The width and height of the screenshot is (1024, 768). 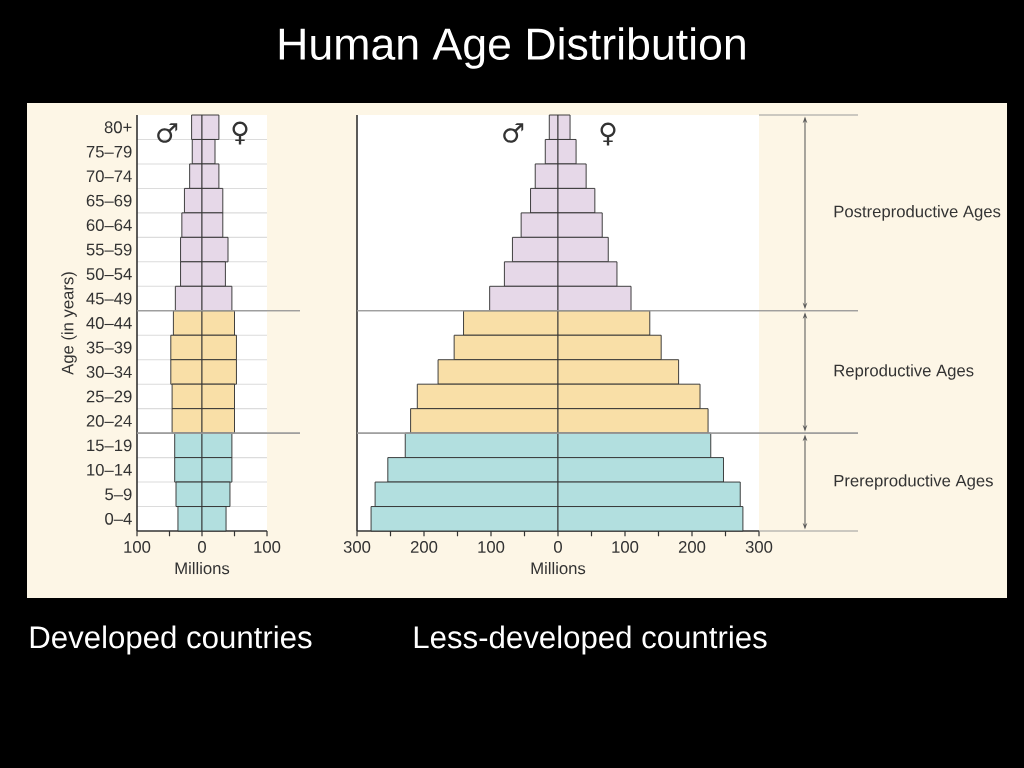 What do you see at coordinates (109, 445) in the screenshot?
I see `y-tick-label: 15–19` at bounding box center [109, 445].